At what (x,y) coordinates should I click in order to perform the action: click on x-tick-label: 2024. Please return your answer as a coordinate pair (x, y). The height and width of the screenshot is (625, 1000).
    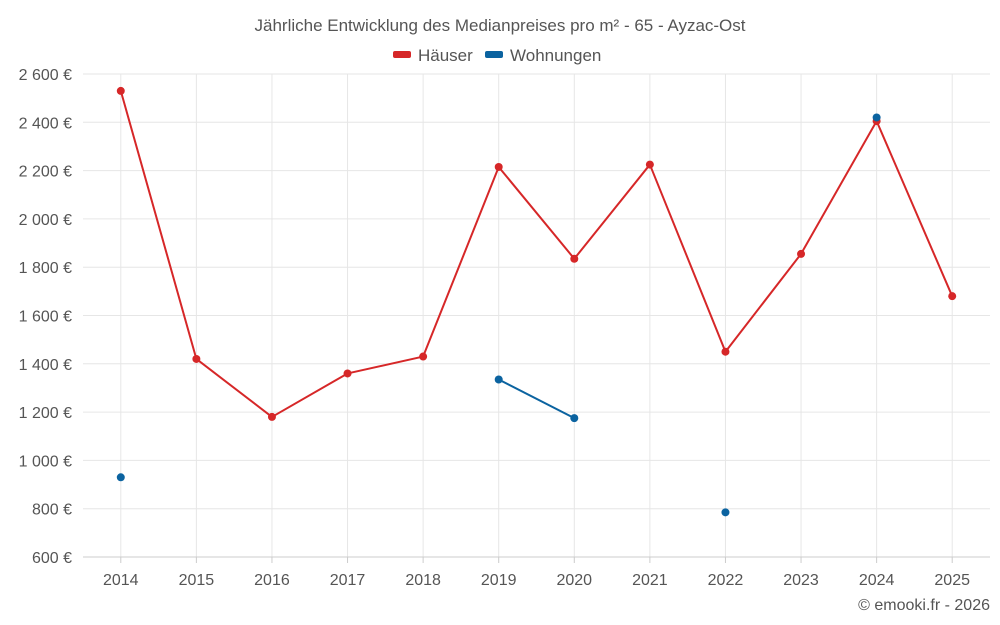
    Looking at the image, I should click on (877, 580).